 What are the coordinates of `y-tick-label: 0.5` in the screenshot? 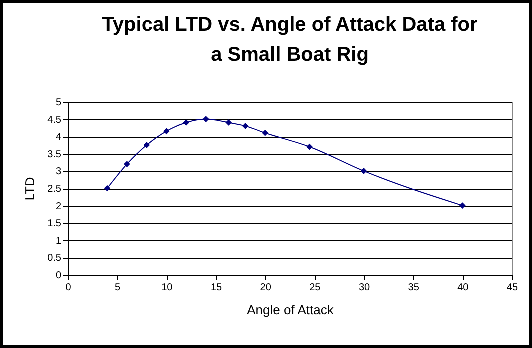 It's located at (55, 258).